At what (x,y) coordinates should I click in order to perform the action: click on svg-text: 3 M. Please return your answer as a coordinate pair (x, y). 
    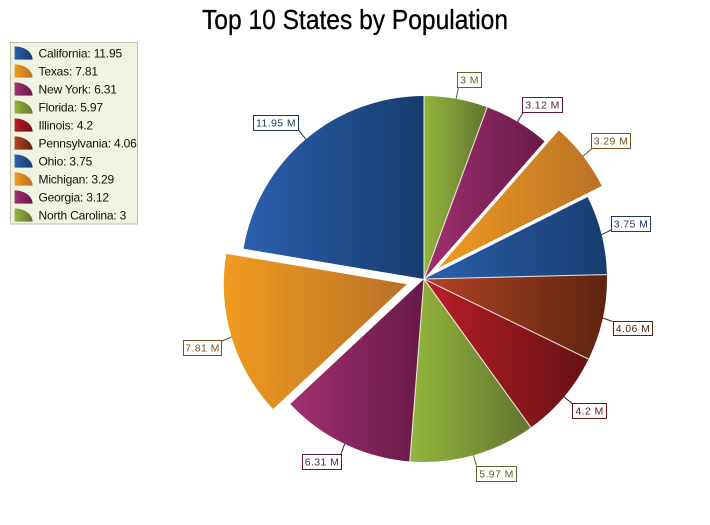
    Looking at the image, I should click on (469, 81).